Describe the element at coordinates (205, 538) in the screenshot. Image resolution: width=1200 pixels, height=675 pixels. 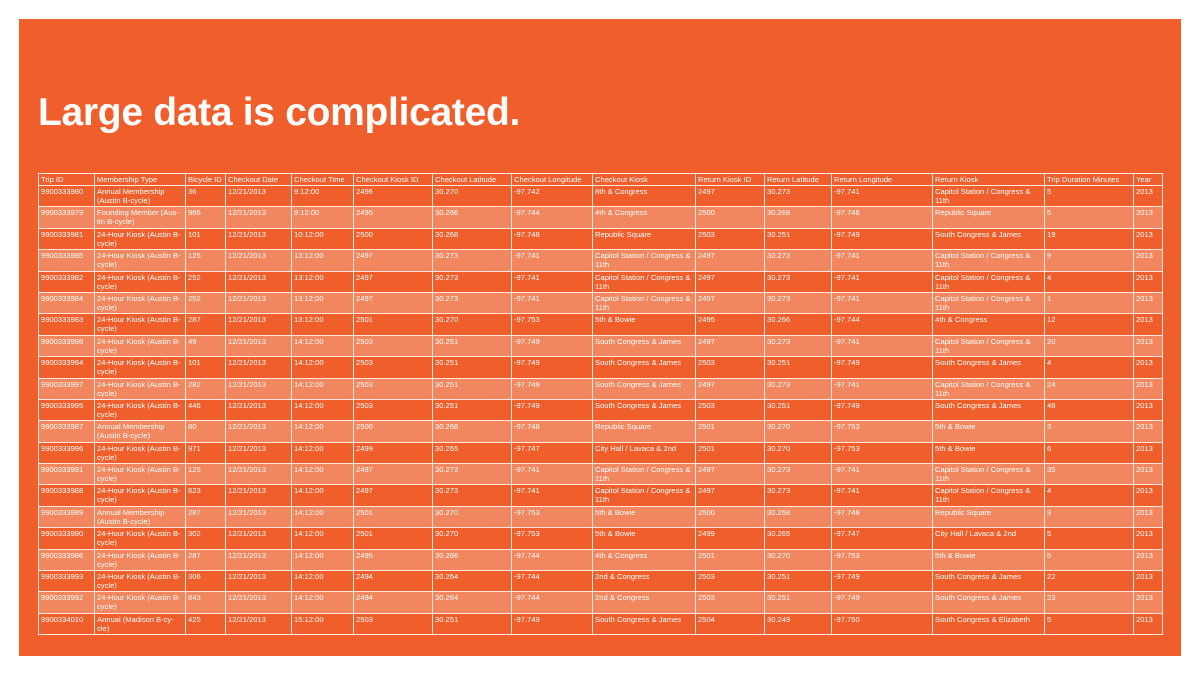
I see `table-cell: 302` at that location.